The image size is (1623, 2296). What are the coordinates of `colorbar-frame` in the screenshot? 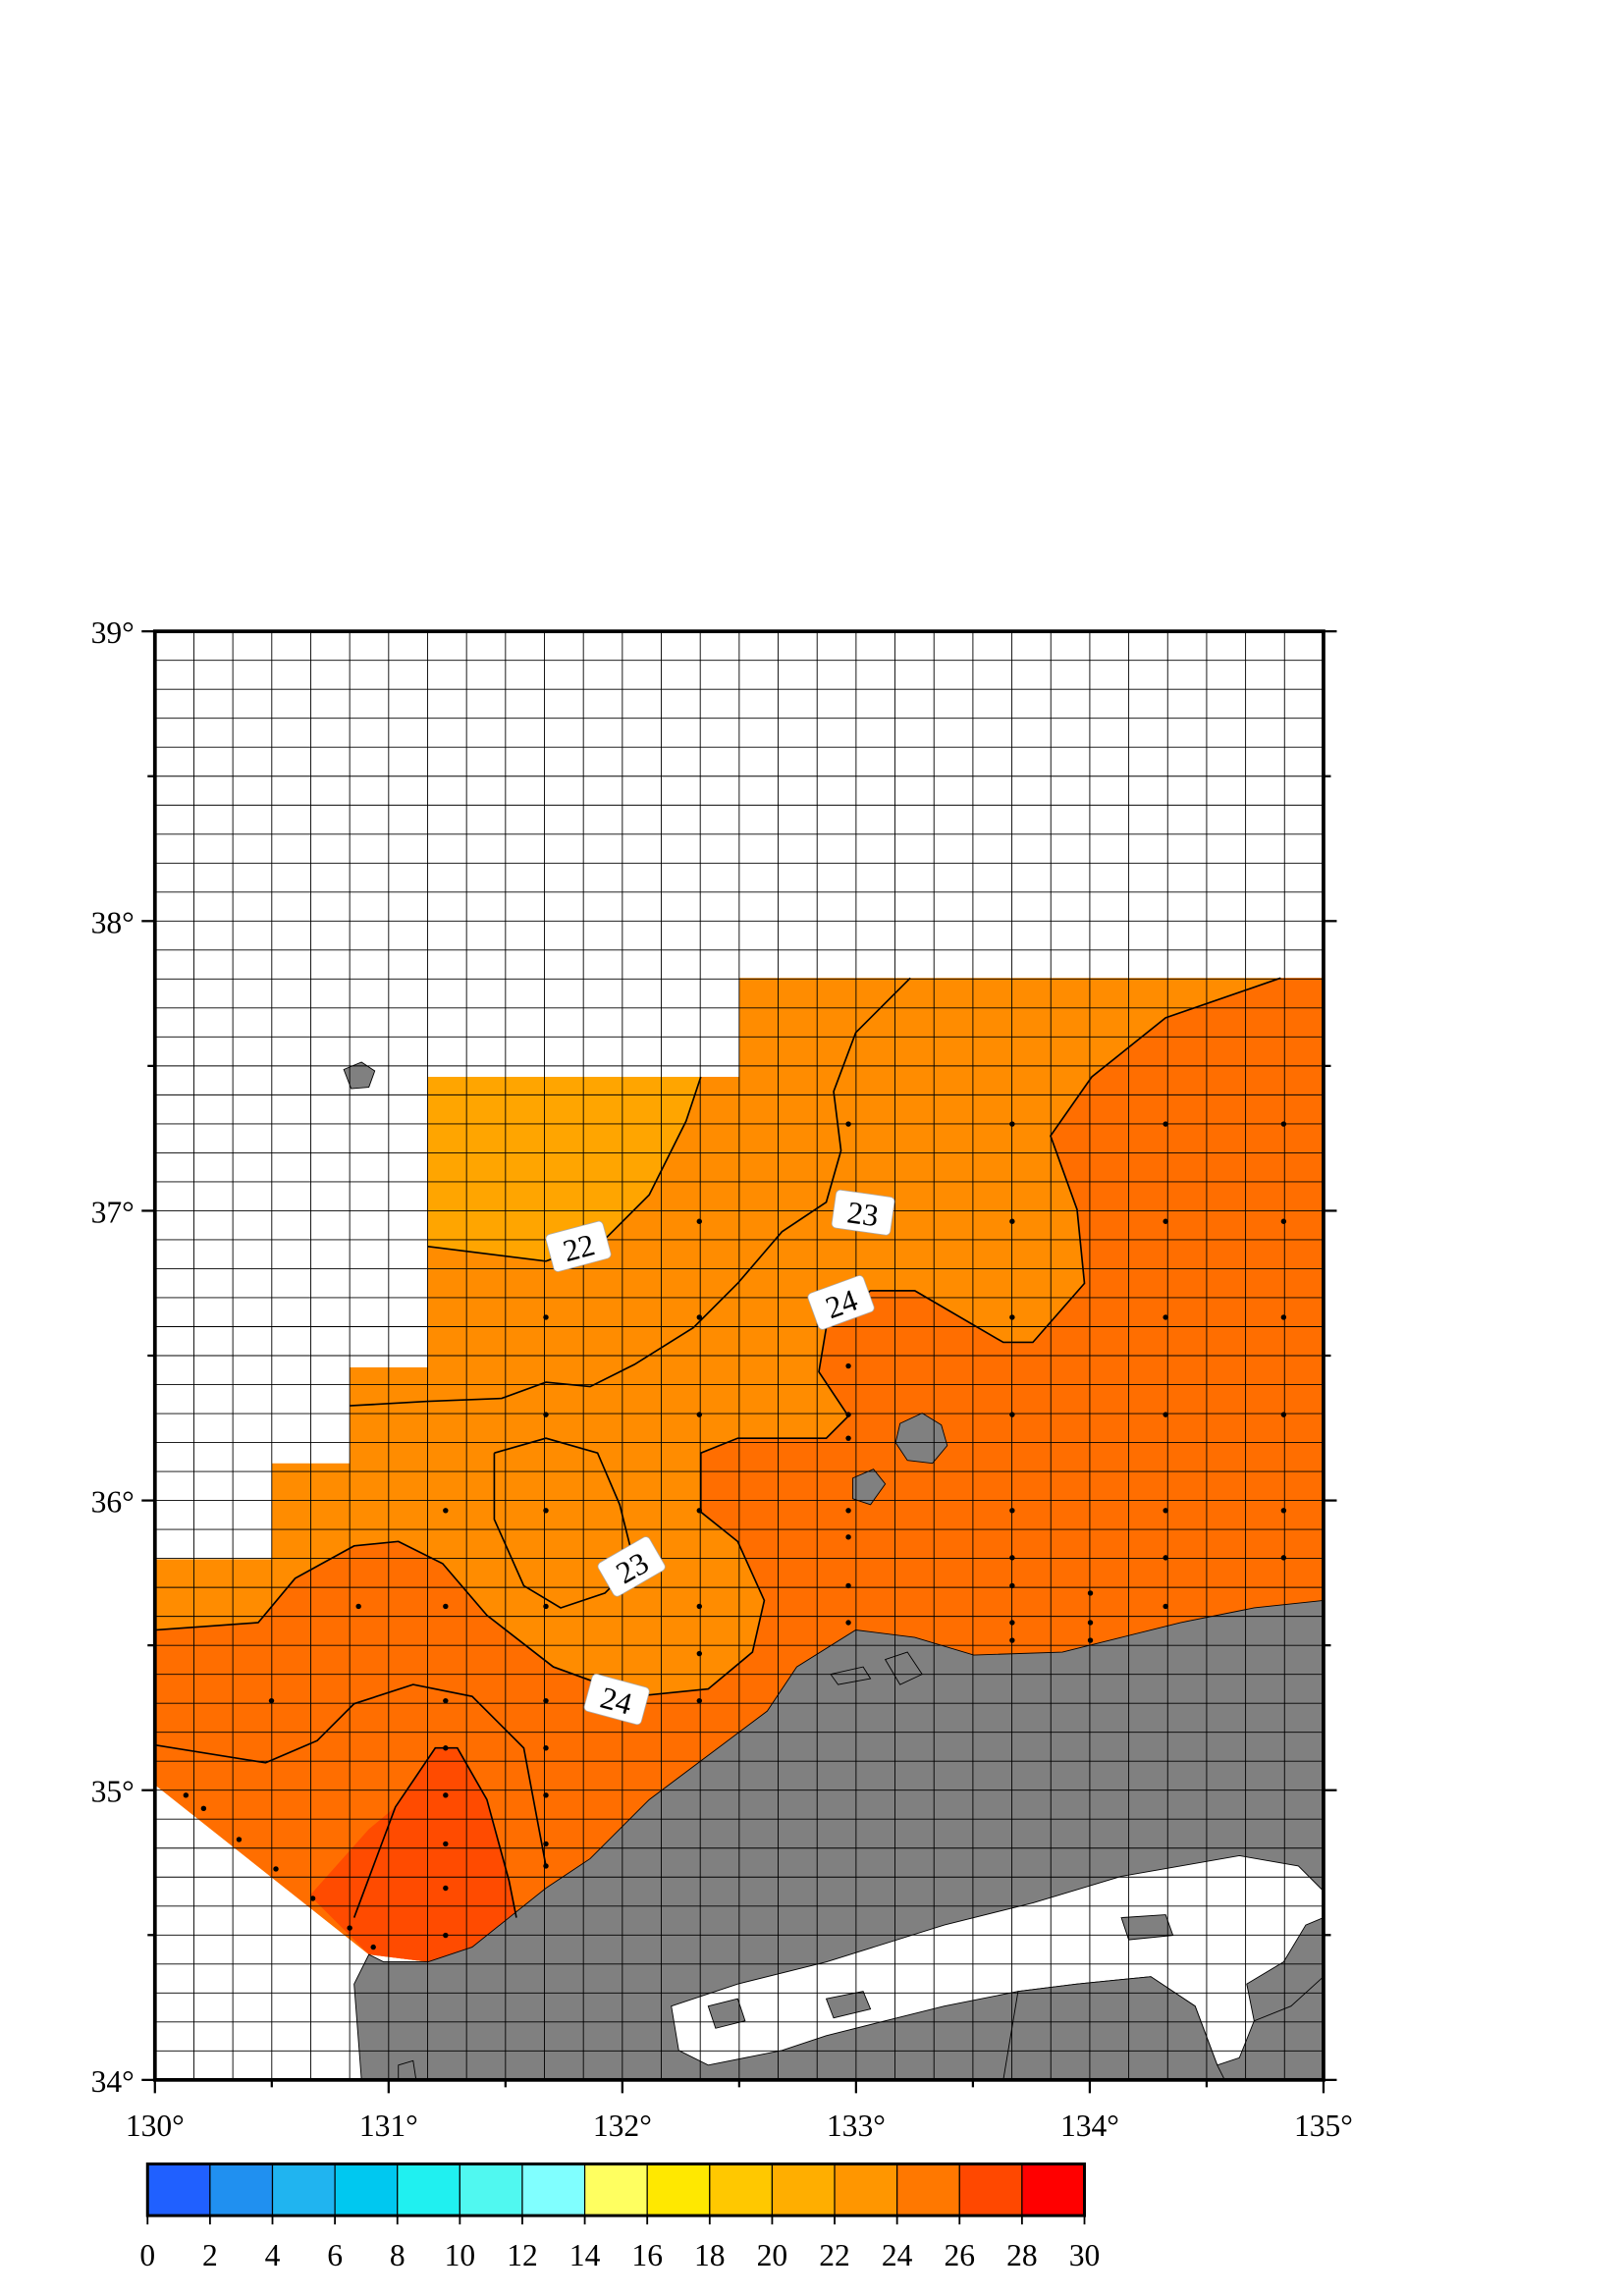 It's located at (616, 2190).